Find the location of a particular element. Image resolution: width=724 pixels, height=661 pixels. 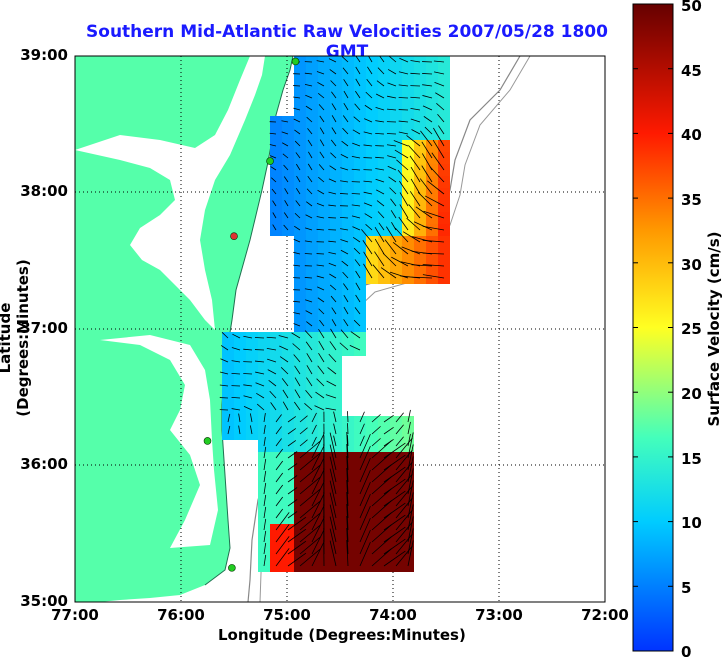

y-tick-36: 36:00 is located at coordinates (38, 464).